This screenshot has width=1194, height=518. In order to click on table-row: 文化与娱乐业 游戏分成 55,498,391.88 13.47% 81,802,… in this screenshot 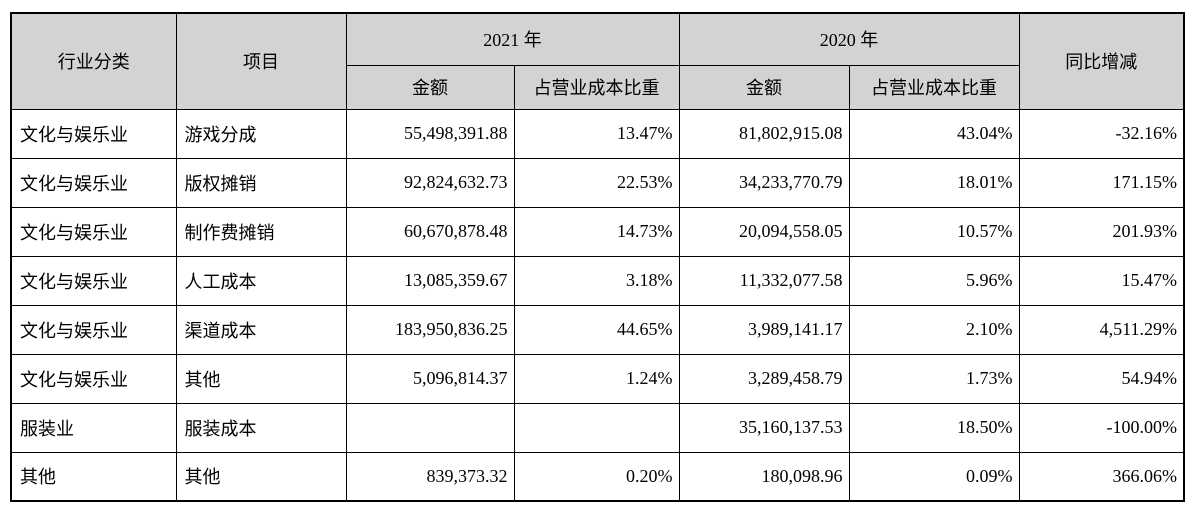, I will do `click(597, 133)`.